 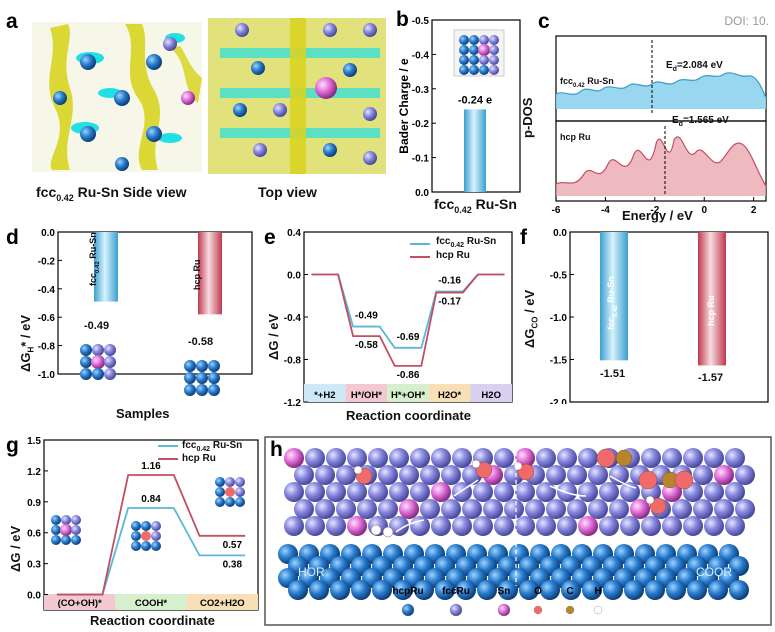 What do you see at coordinates (155, 303) in the screenshot?
I see `panel-d-frame` at bounding box center [155, 303].